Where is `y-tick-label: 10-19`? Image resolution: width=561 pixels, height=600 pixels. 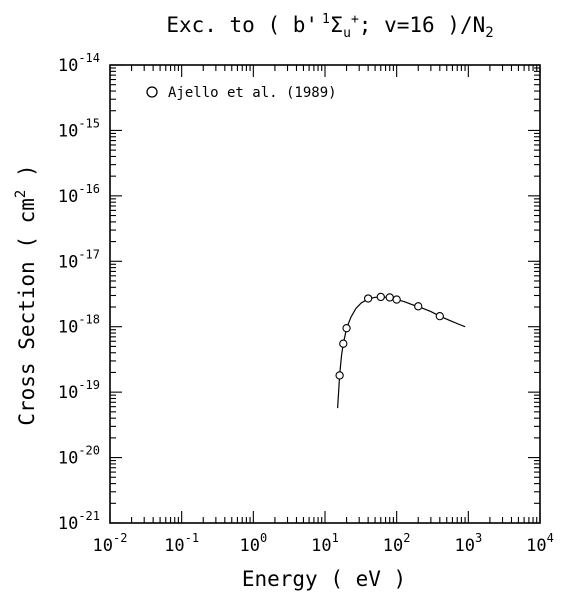
y-tick-label: 10-19 is located at coordinates (79, 390).